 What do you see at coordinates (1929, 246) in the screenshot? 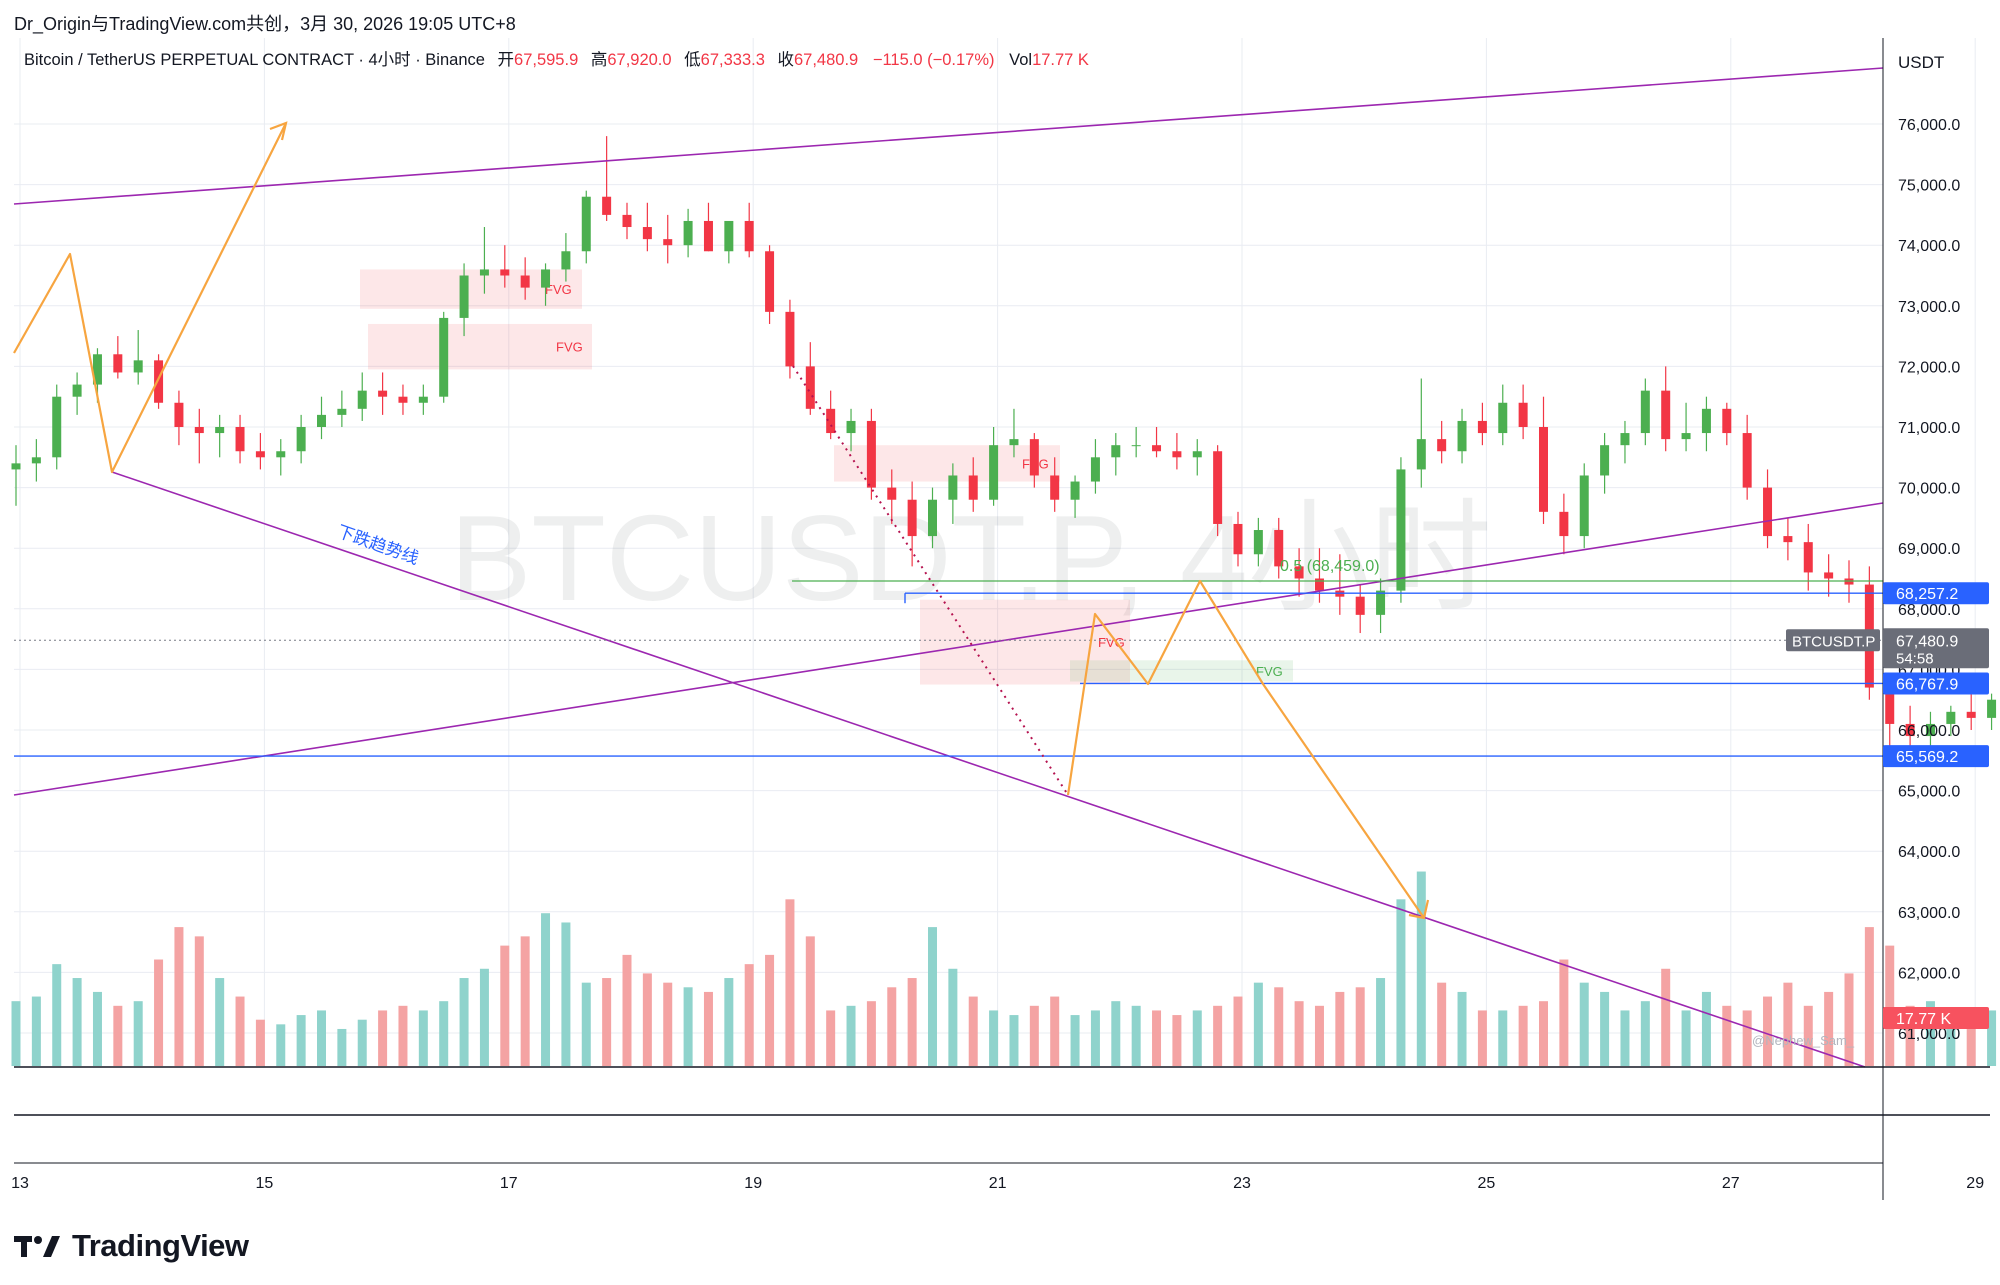
I see `price-tick-label: 74,000.0` at bounding box center [1929, 246].